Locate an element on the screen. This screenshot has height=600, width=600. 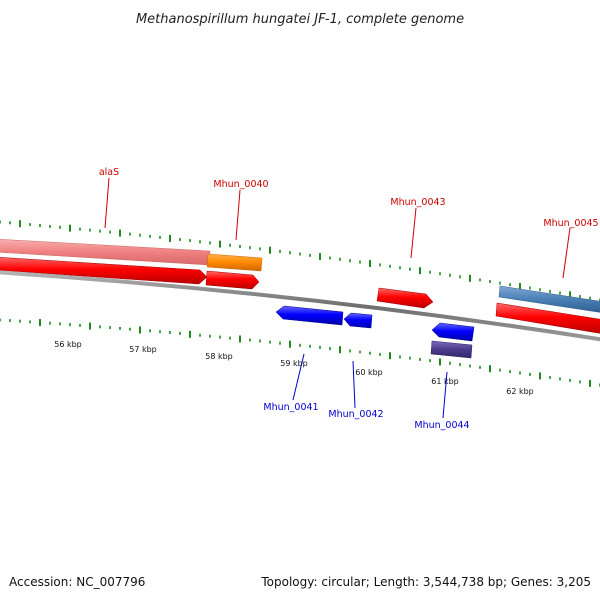
scale-label-62kbp: 62 kbp is located at coordinates (520, 391).